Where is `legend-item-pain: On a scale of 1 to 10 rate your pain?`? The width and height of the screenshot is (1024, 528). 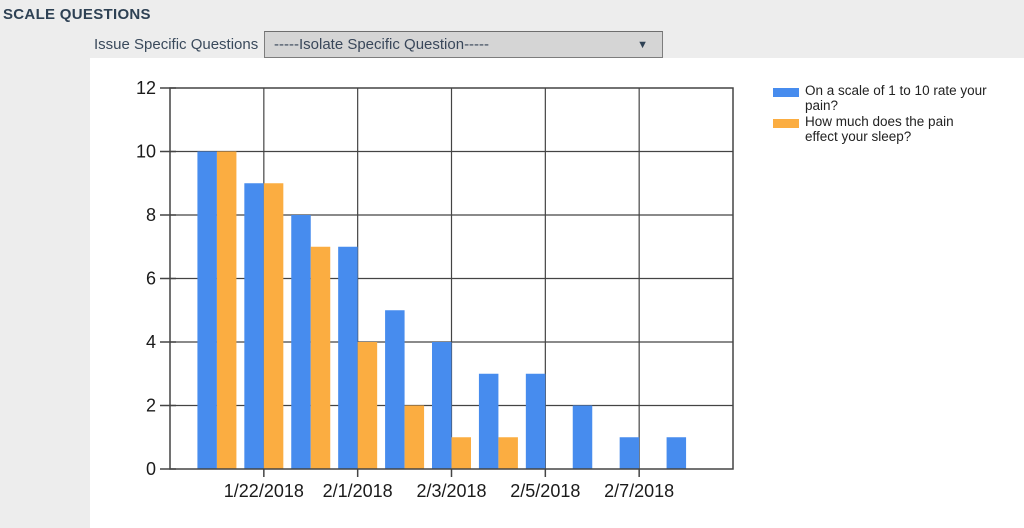
legend-item-pain: On a scale of 1 to 10 rate your pain? is located at coordinates (880, 98).